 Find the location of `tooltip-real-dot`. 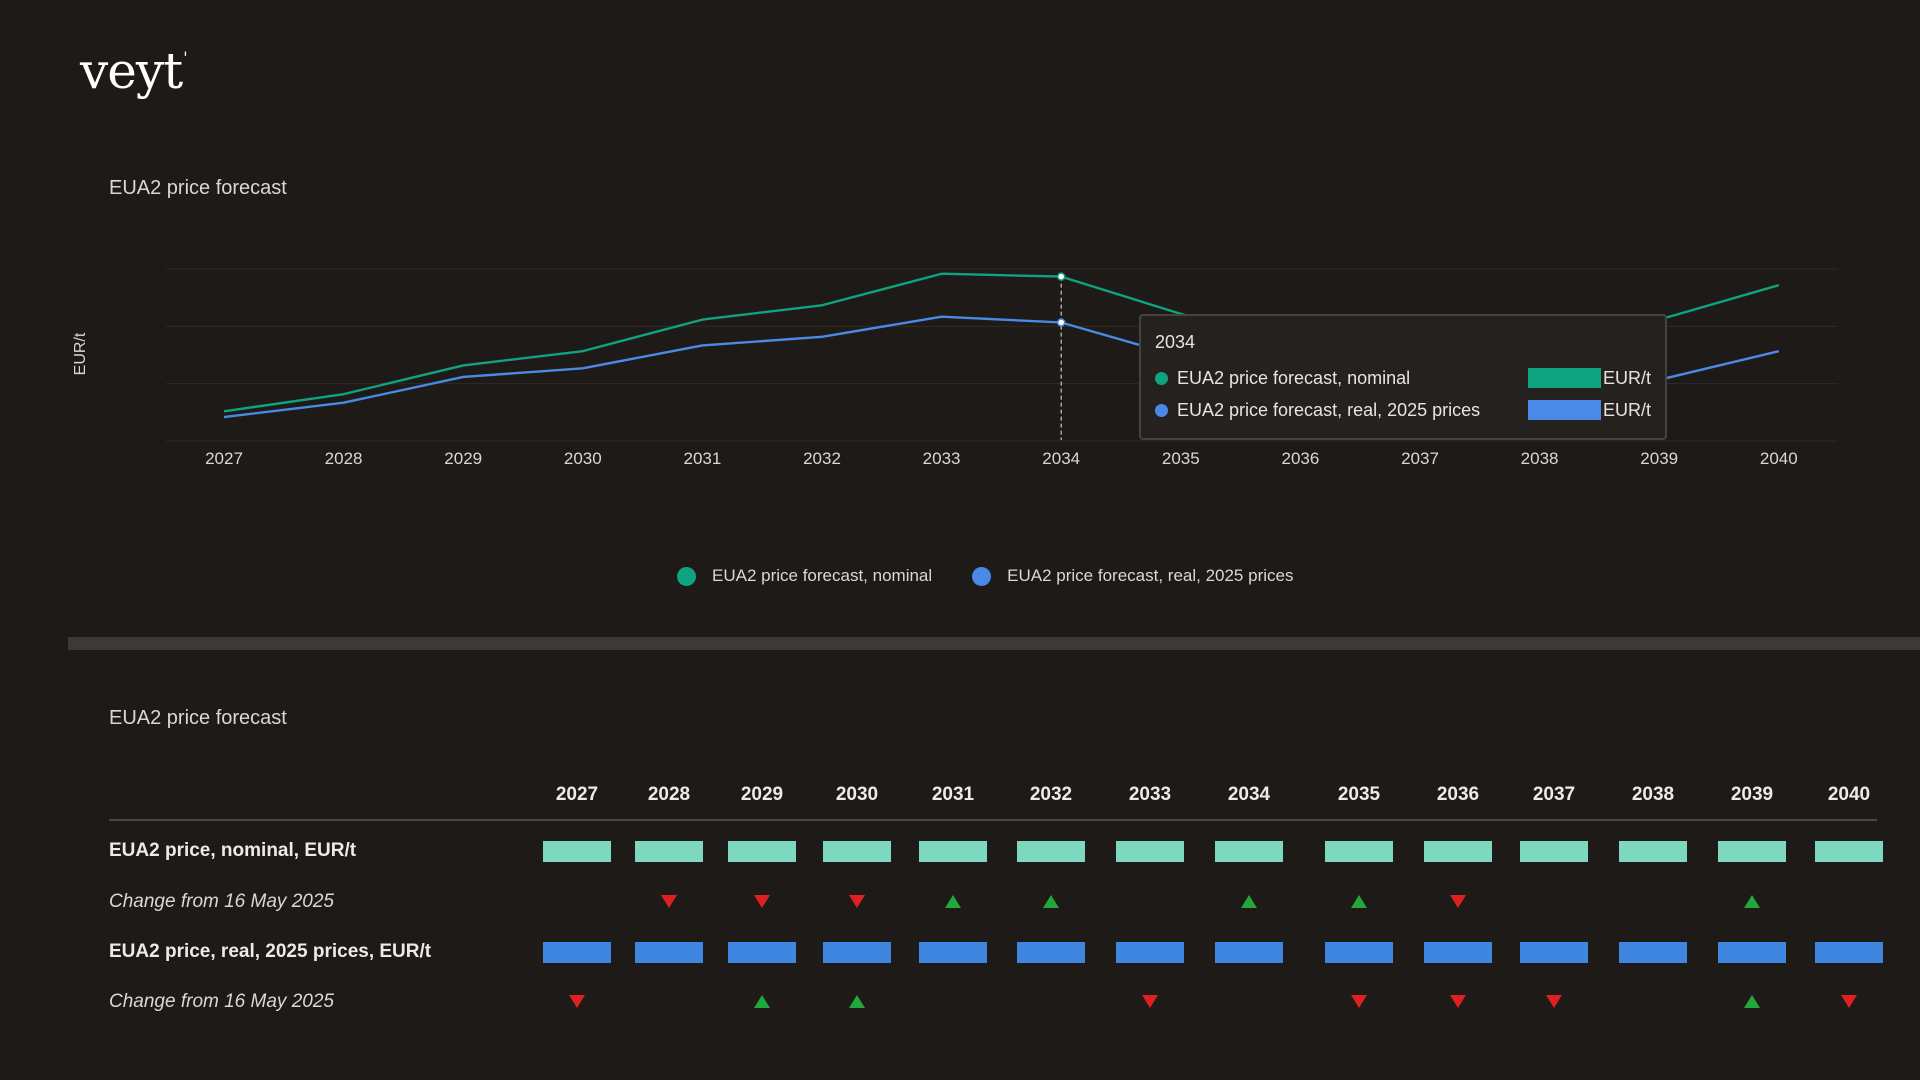

tooltip-real-dot is located at coordinates (1161, 410).